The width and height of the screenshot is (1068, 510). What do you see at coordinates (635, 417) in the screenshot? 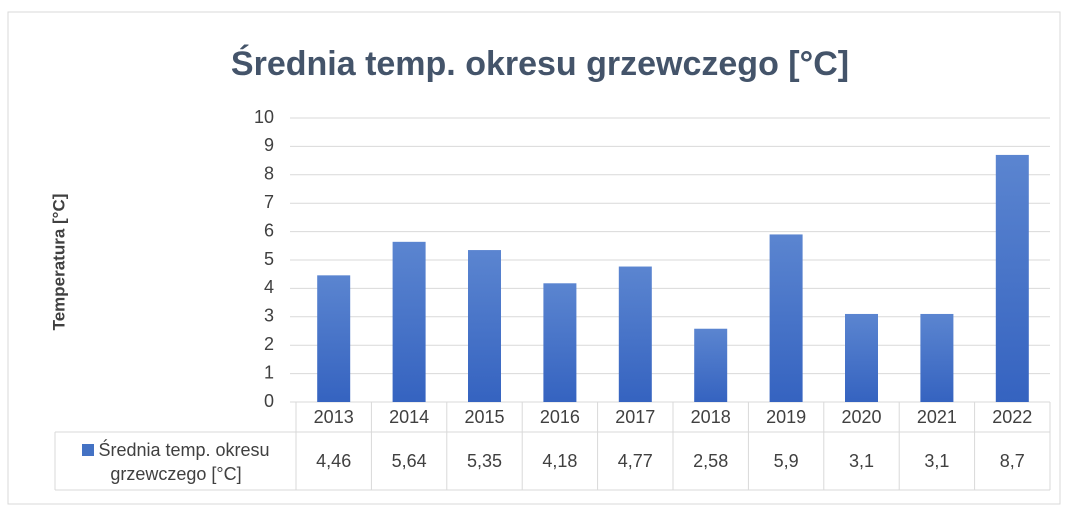
I see `x-tick-label: 2017` at bounding box center [635, 417].